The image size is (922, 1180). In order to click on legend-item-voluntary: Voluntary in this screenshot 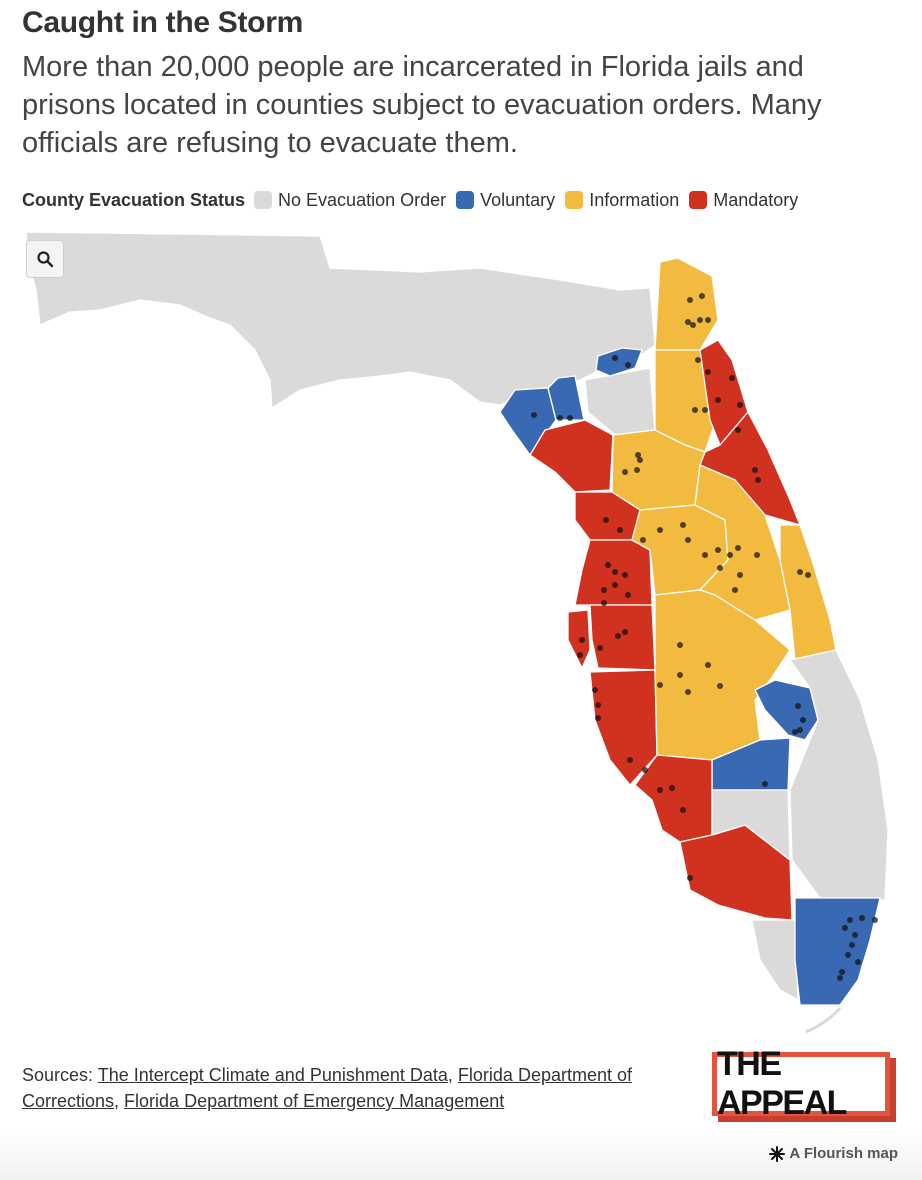, I will do `click(505, 200)`.